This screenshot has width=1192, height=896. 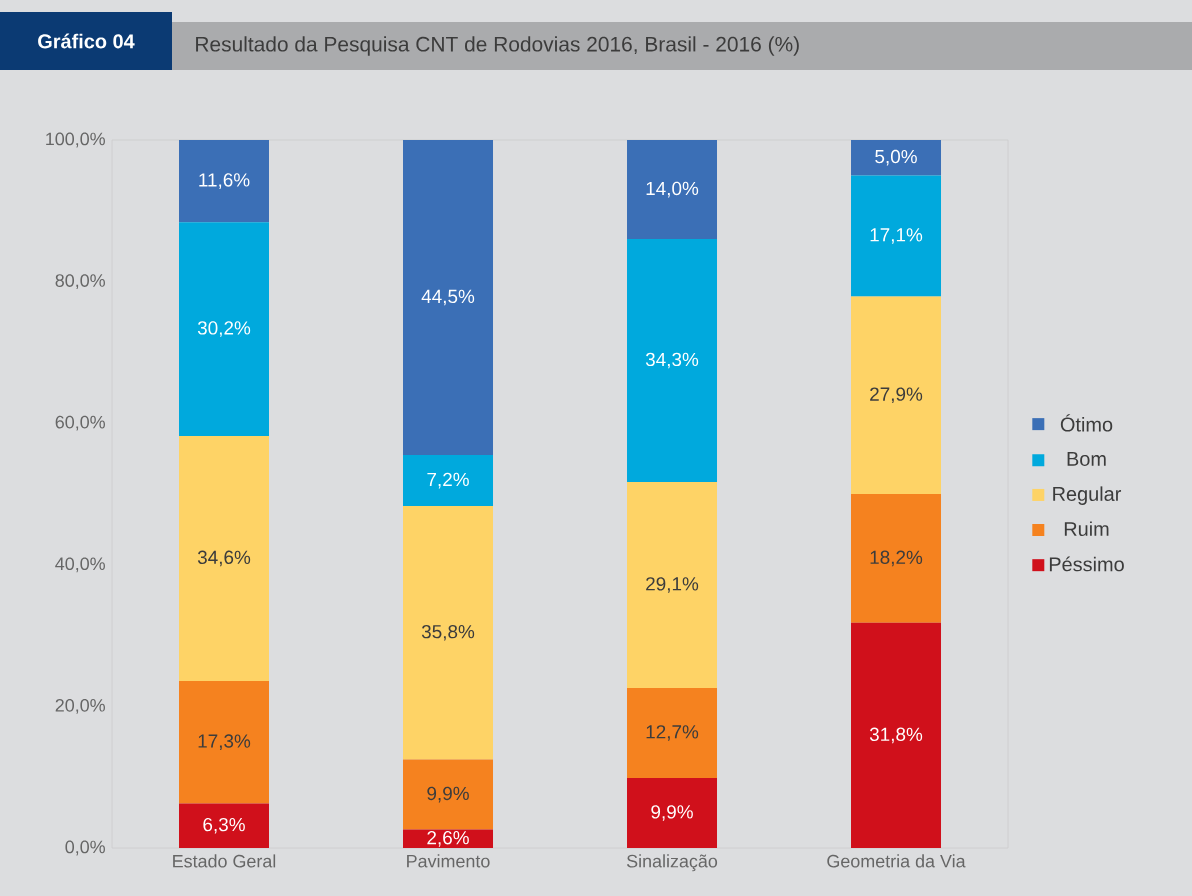 I want to click on data-label: 30,2%, so click(x=224, y=329).